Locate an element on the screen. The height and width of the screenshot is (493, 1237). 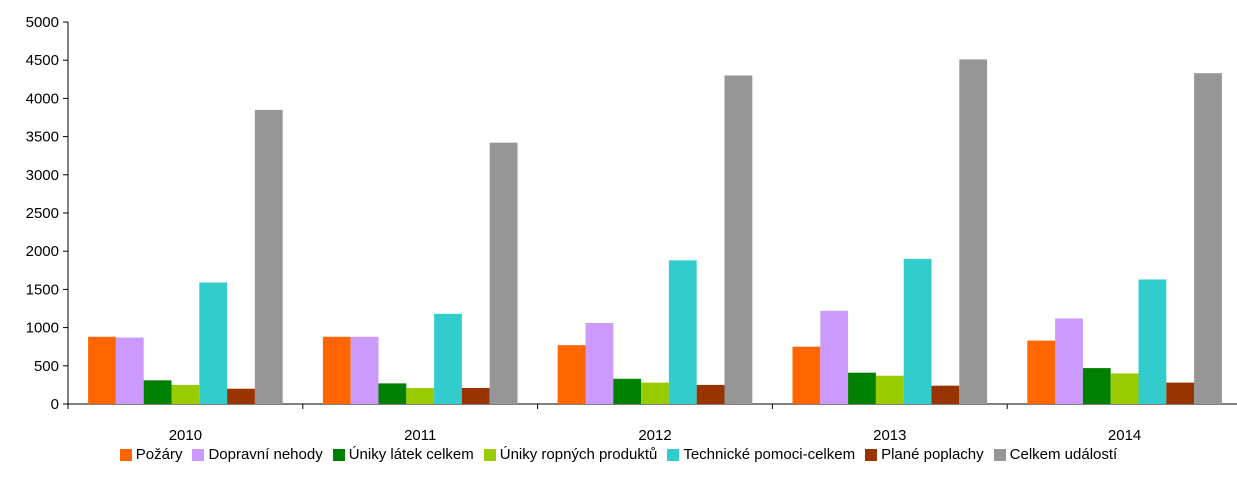
y-tick-label: 3000 is located at coordinates (42, 175).